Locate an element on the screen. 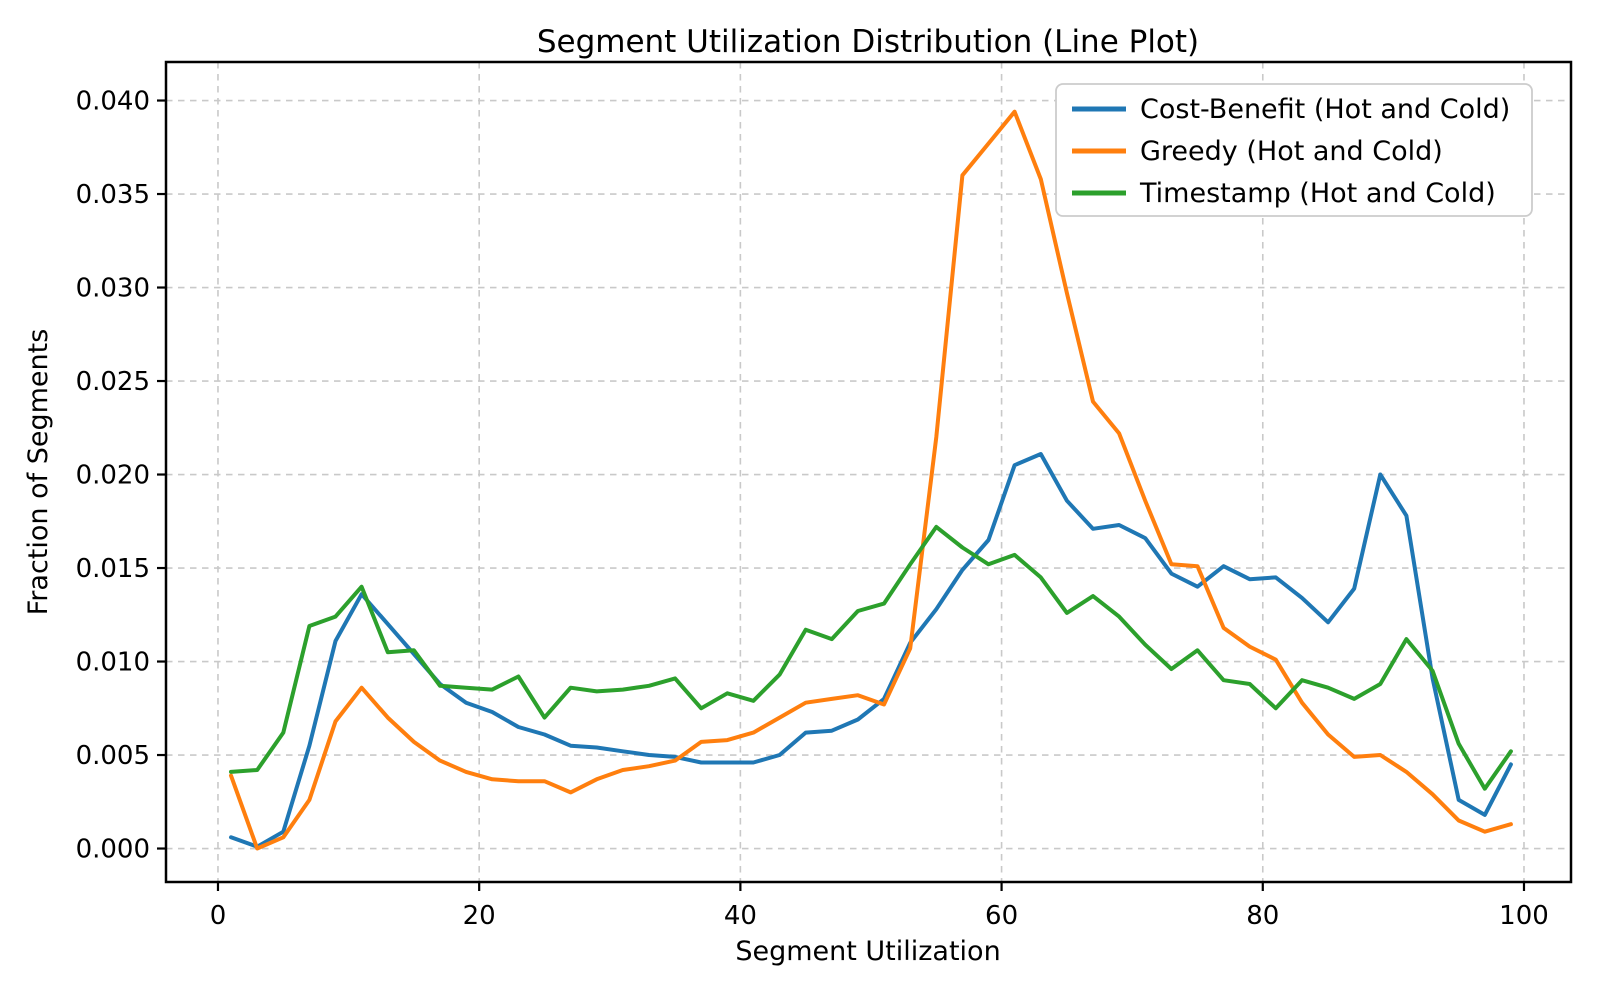 The height and width of the screenshot is (1000, 1600). legend-entry: Greedy (Hot and Cold) is located at coordinates (1257, 151).